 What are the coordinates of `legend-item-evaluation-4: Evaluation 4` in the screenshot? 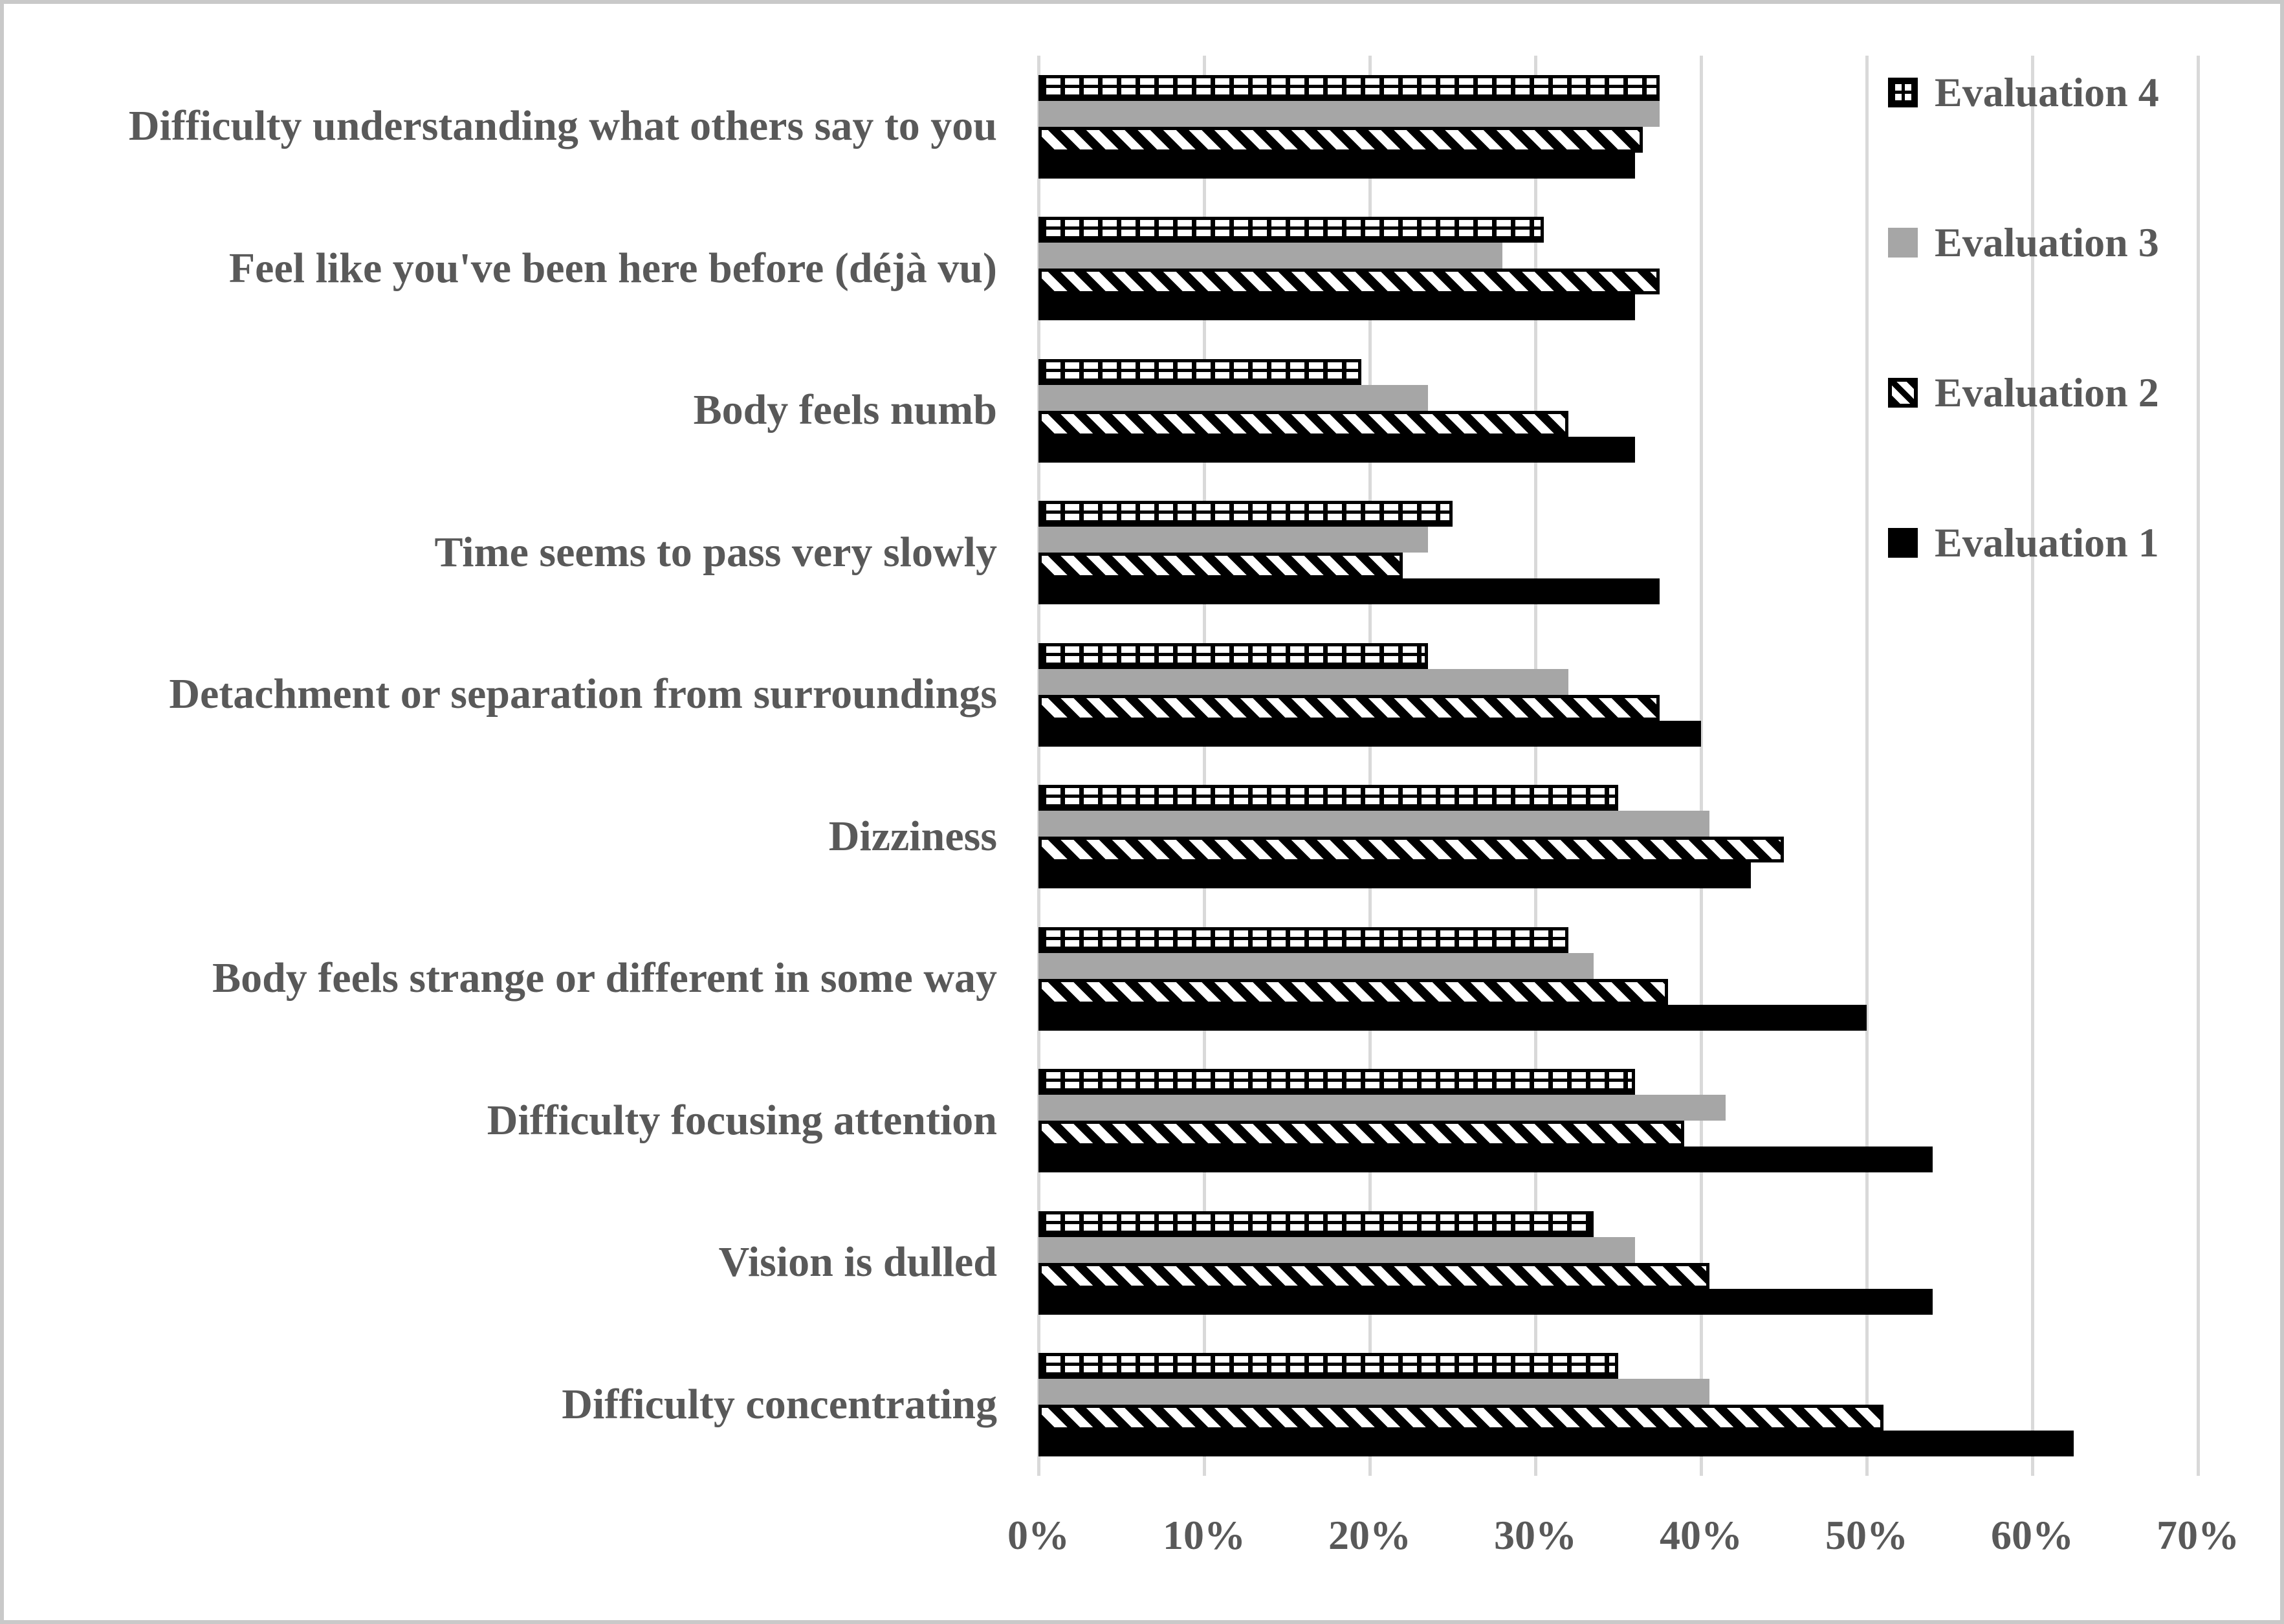 It's located at (2023, 92).